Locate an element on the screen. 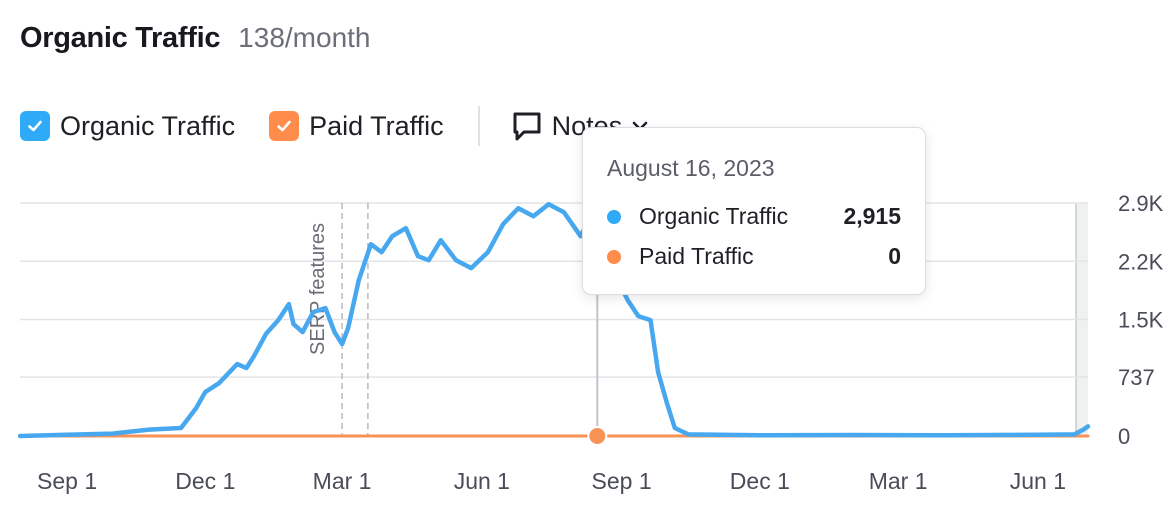 This screenshot has height=520, width=1172. legend-paid-toggle: Paid Traffic is located at coordinates (356, 126).